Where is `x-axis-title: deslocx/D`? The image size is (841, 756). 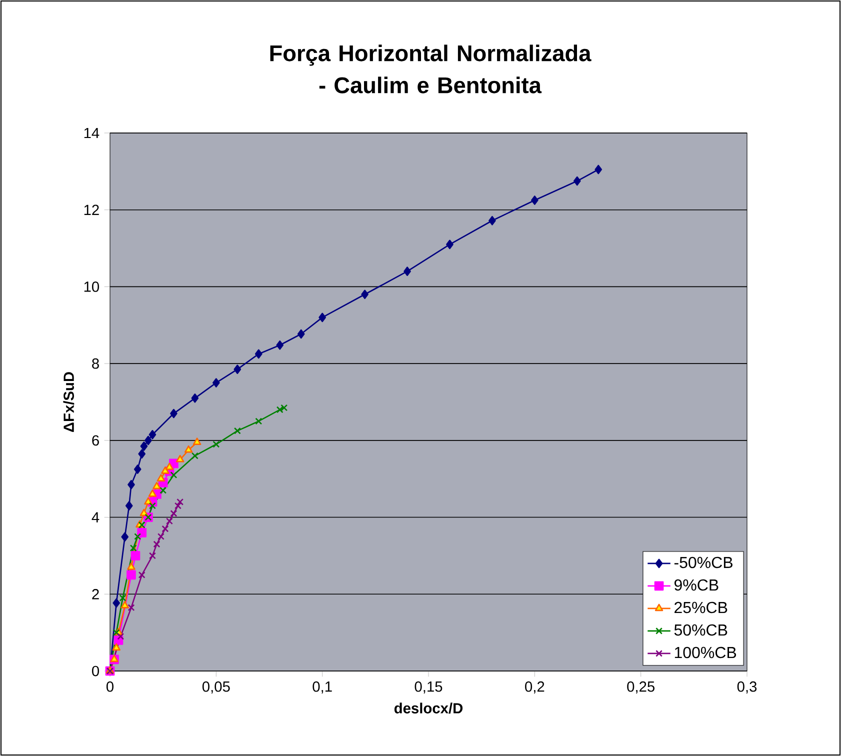 x-axis-title: deslocx/D is located at coordinates (428, 708).